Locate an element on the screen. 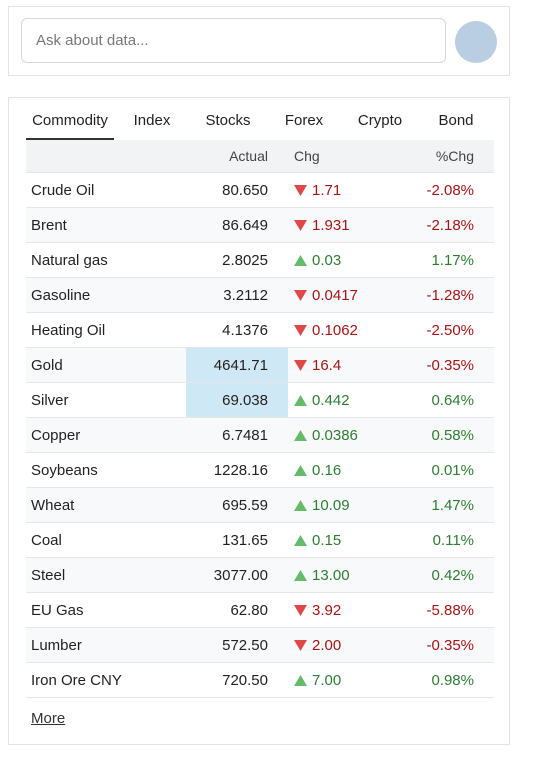 The image size is (550, 759). tab: Commodity is located at coordinates (70, 123).